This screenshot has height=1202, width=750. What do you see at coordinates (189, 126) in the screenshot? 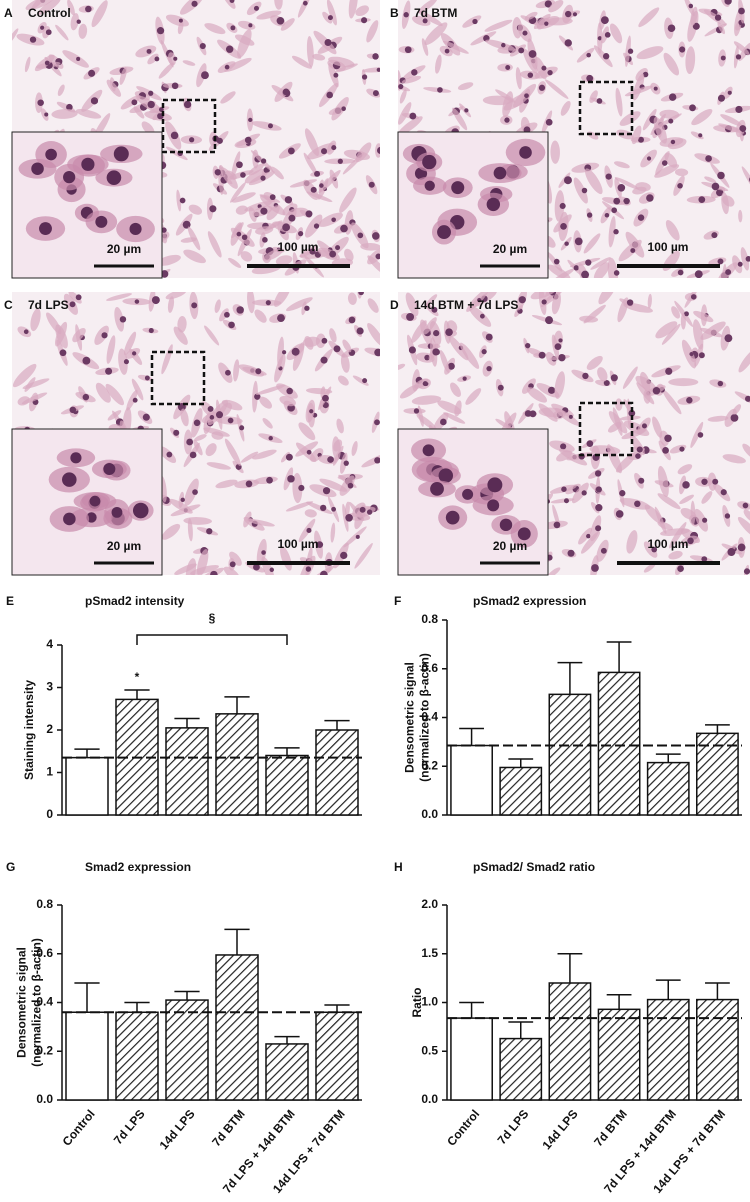
I see `roi-box` at bounding box center [189, 126].